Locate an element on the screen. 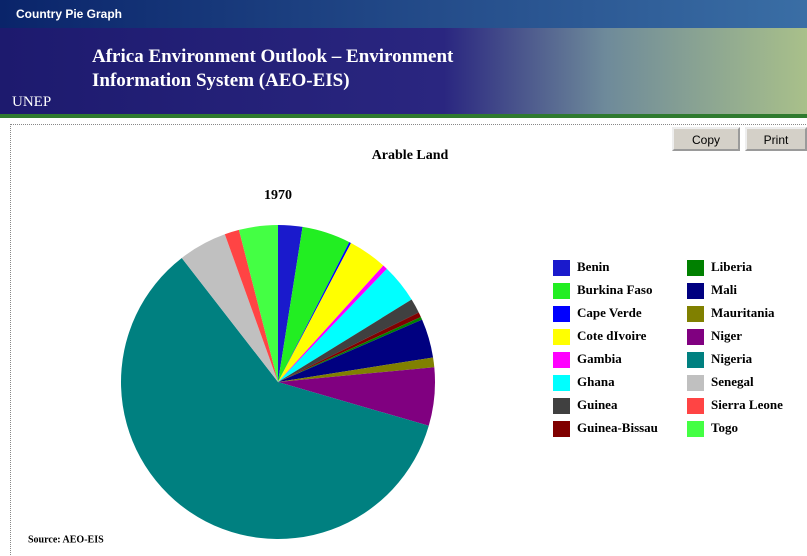 The image size is (807, 556). legend-label: Sierra Leone is located at coordinates (747, 404).